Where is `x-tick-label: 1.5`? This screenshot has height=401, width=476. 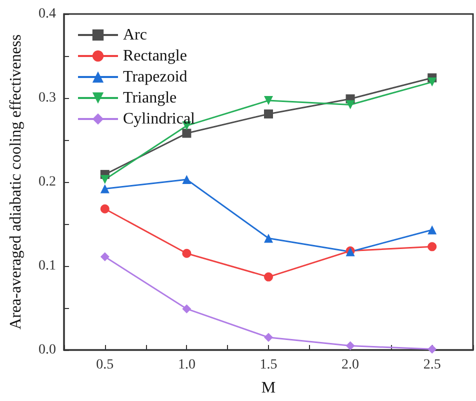 x-tick-label: 1.5 is located at coordinates (269, 365).